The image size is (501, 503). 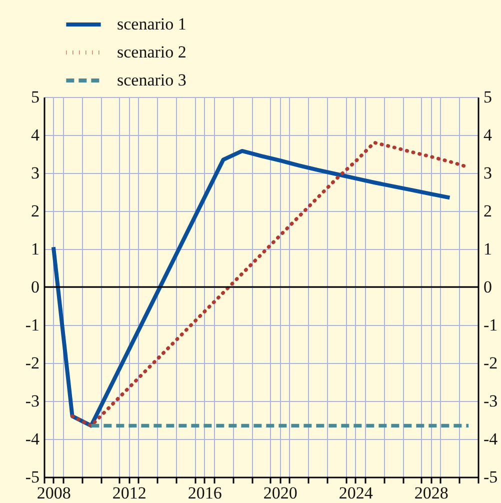 I want to click on y-tick-label: 0, so click(x=35, y=287).